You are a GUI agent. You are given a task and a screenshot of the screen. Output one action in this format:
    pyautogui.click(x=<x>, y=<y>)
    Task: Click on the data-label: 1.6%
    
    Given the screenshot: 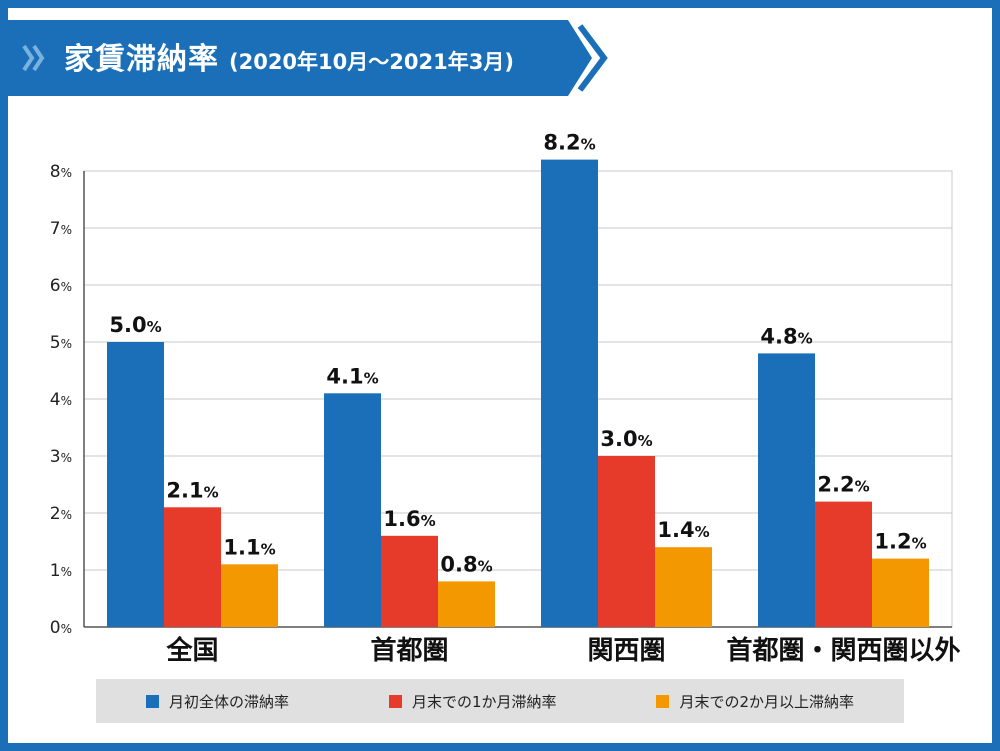 What is the action you would take?
    pyautogui.click(x=409, y=519)
    